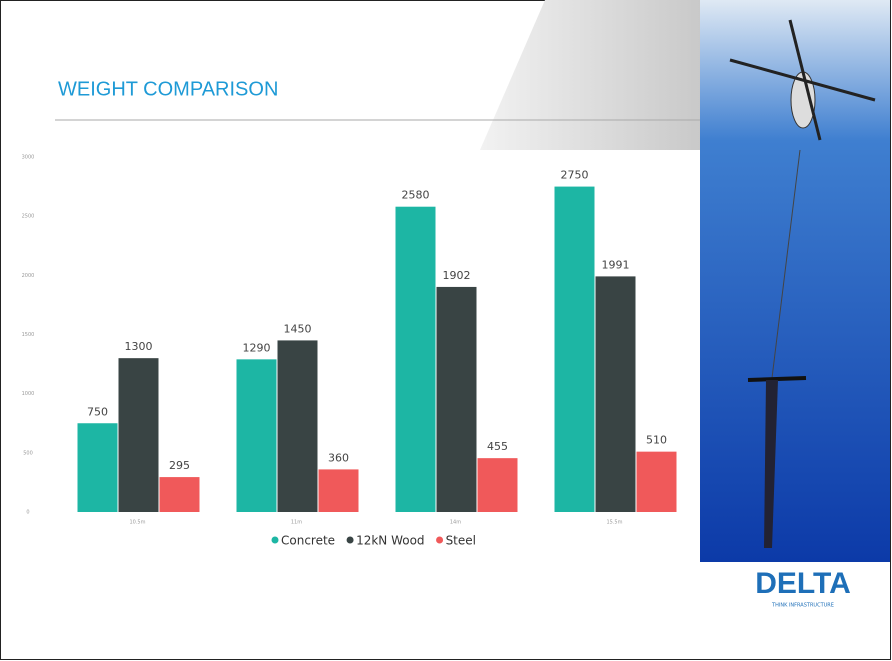 The width and height of the screenshot is (892, 661). What do you see at coordinates (179, 465) in the screenshot?
I see `data-label: 295` at bounding box center [179, 465].